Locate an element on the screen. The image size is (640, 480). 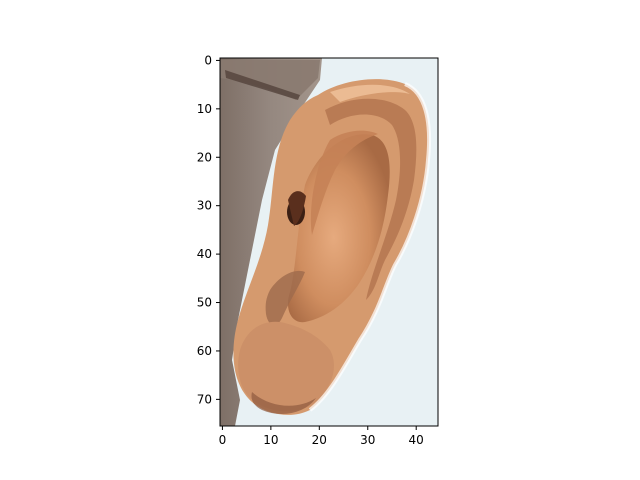
x-axis: 0 10 20 30 40 is located at coordinates (321, 436).